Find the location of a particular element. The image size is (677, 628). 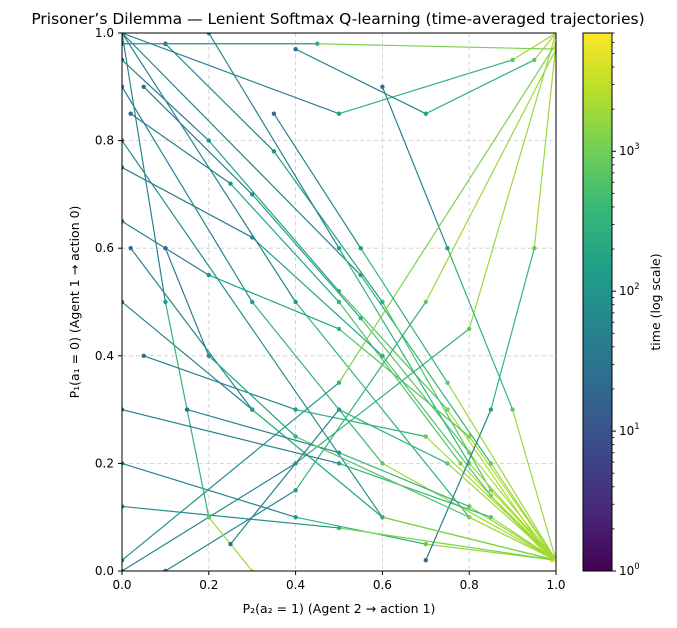

colorbar: 10⁰ 10¹ 10² 10³ time (log scale) is located at coordinates (622, 305).